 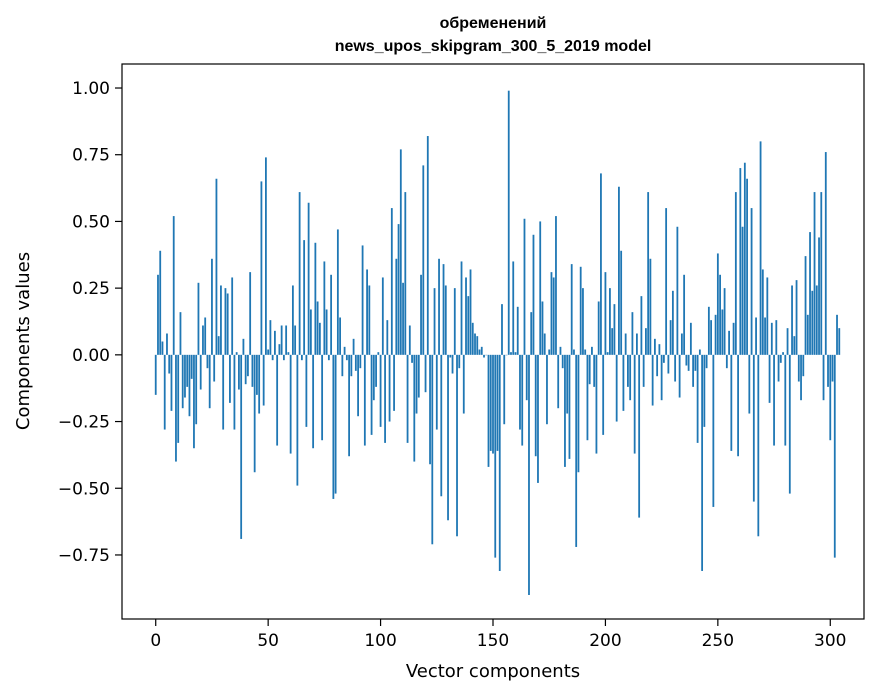 What do you see at coordinates (380, 641) in the screenshot?
I see `x-tick-label: 100` at bounding box center [380, 641].